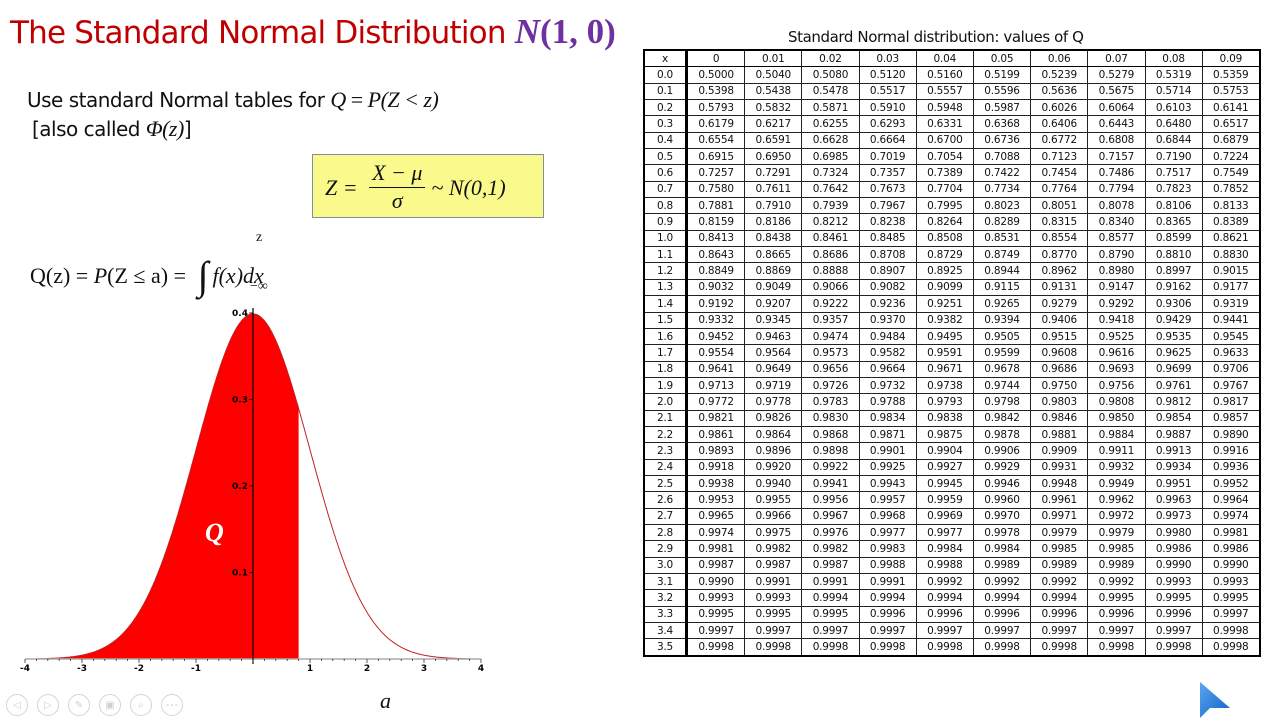  What do you see at coordinates (715, 598) in the screenshot?
I see `table-cell: 0.9993` at bounding box center [715, 598].